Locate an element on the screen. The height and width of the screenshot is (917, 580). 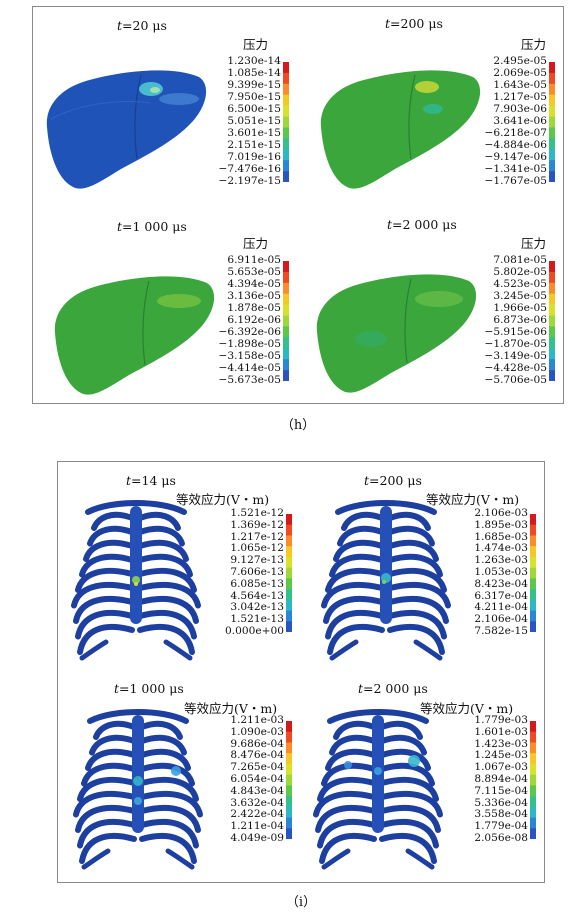
time-value: =200 μs is located at coordinates (416, 23).